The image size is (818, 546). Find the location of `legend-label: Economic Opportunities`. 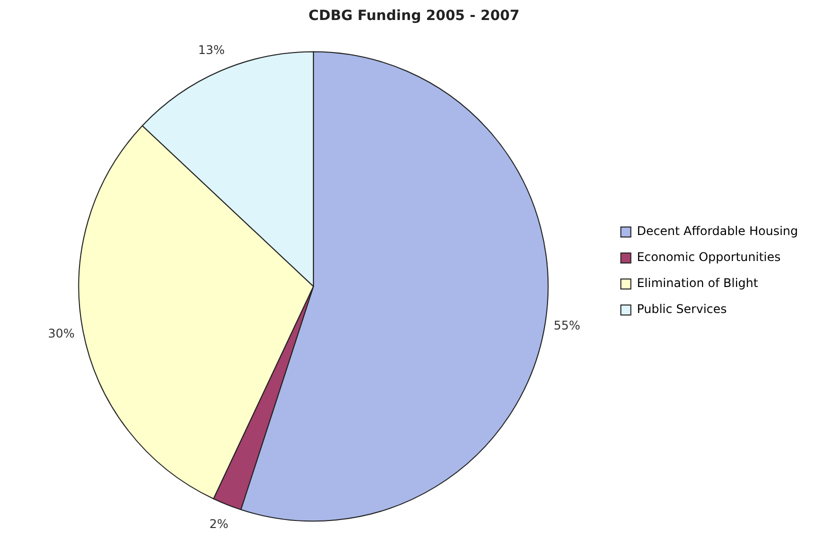

legend-label: Economic Opportunities is located at coordinates (708, 257).